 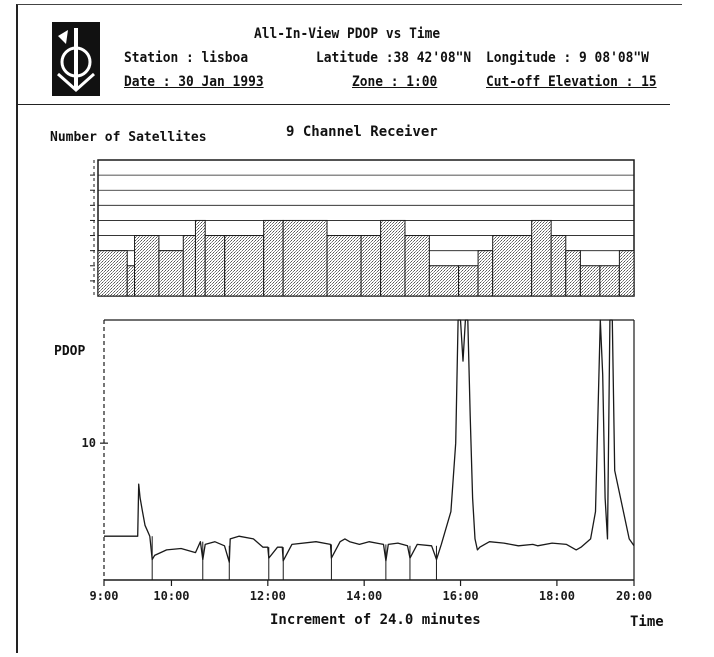 I want to click on zone-label: Zone : 1:00, so click(x=395, y=82).